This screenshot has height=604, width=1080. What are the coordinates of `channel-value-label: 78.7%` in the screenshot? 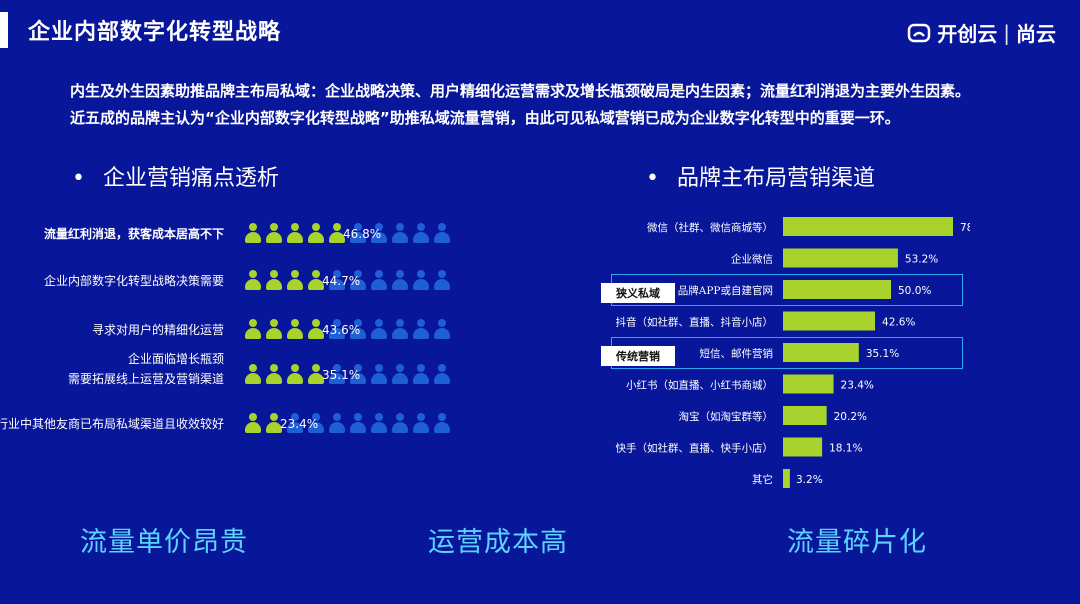 It's located at (965, 228).